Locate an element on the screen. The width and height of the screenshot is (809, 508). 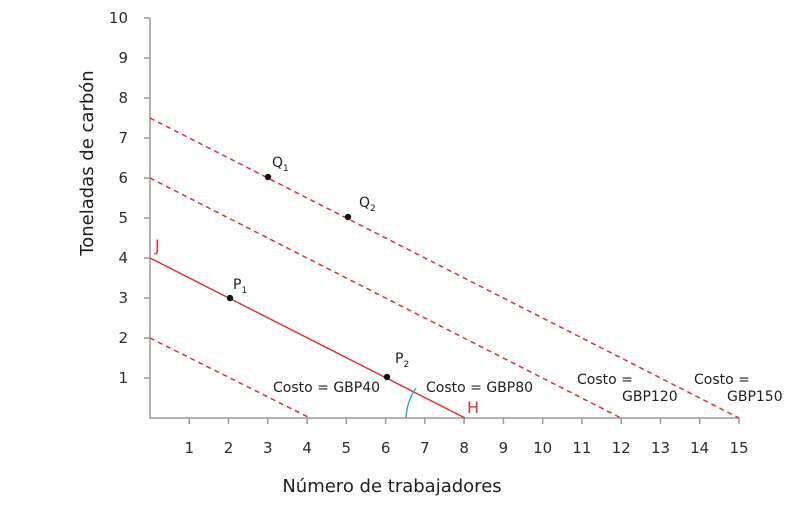
x-tick-label: 7 is located at coordinates (425, 448).